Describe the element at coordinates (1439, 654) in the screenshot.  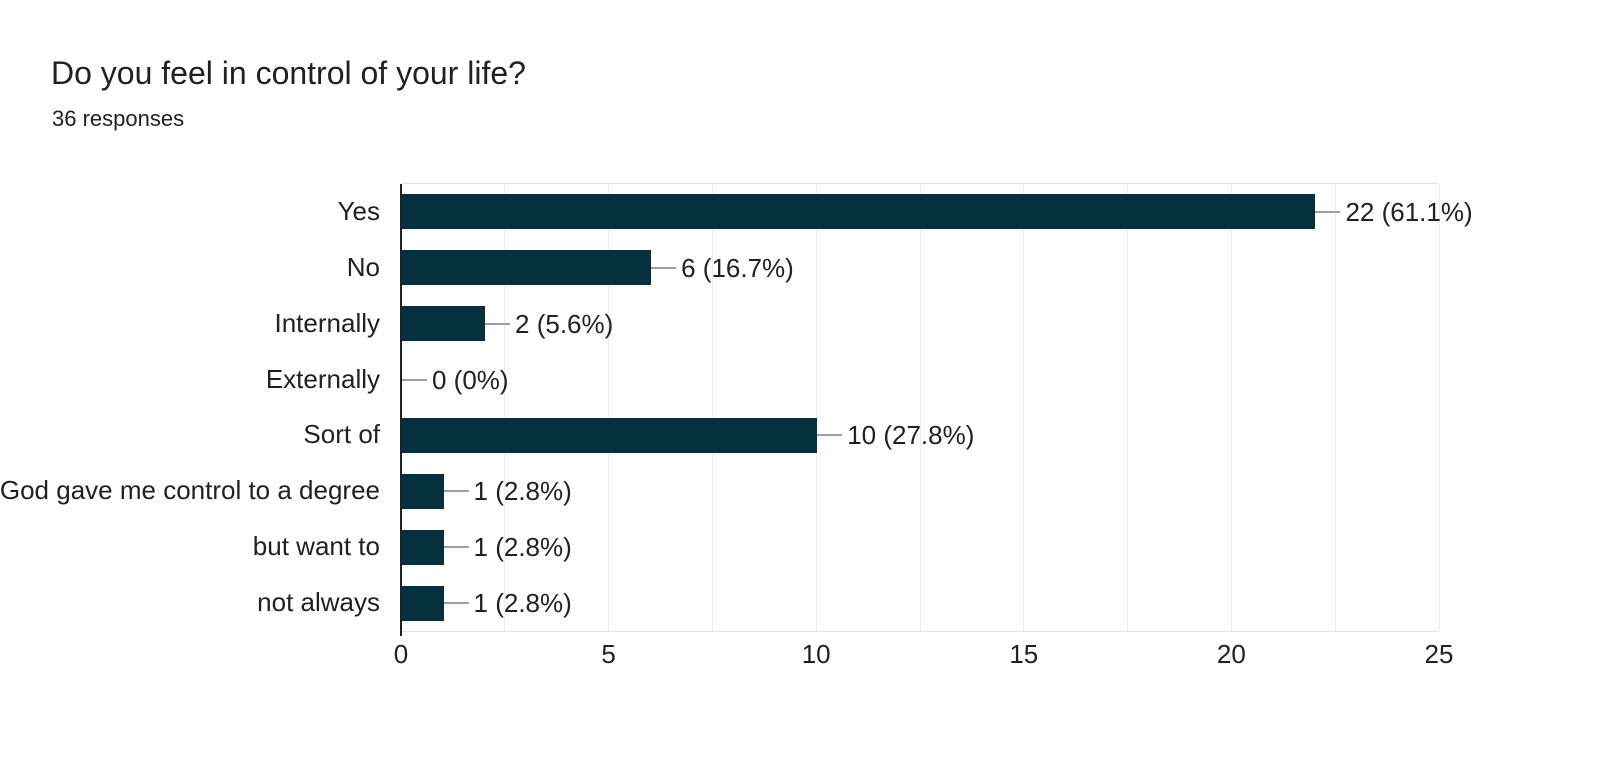
I see `x-tick-label: 25` at that location.